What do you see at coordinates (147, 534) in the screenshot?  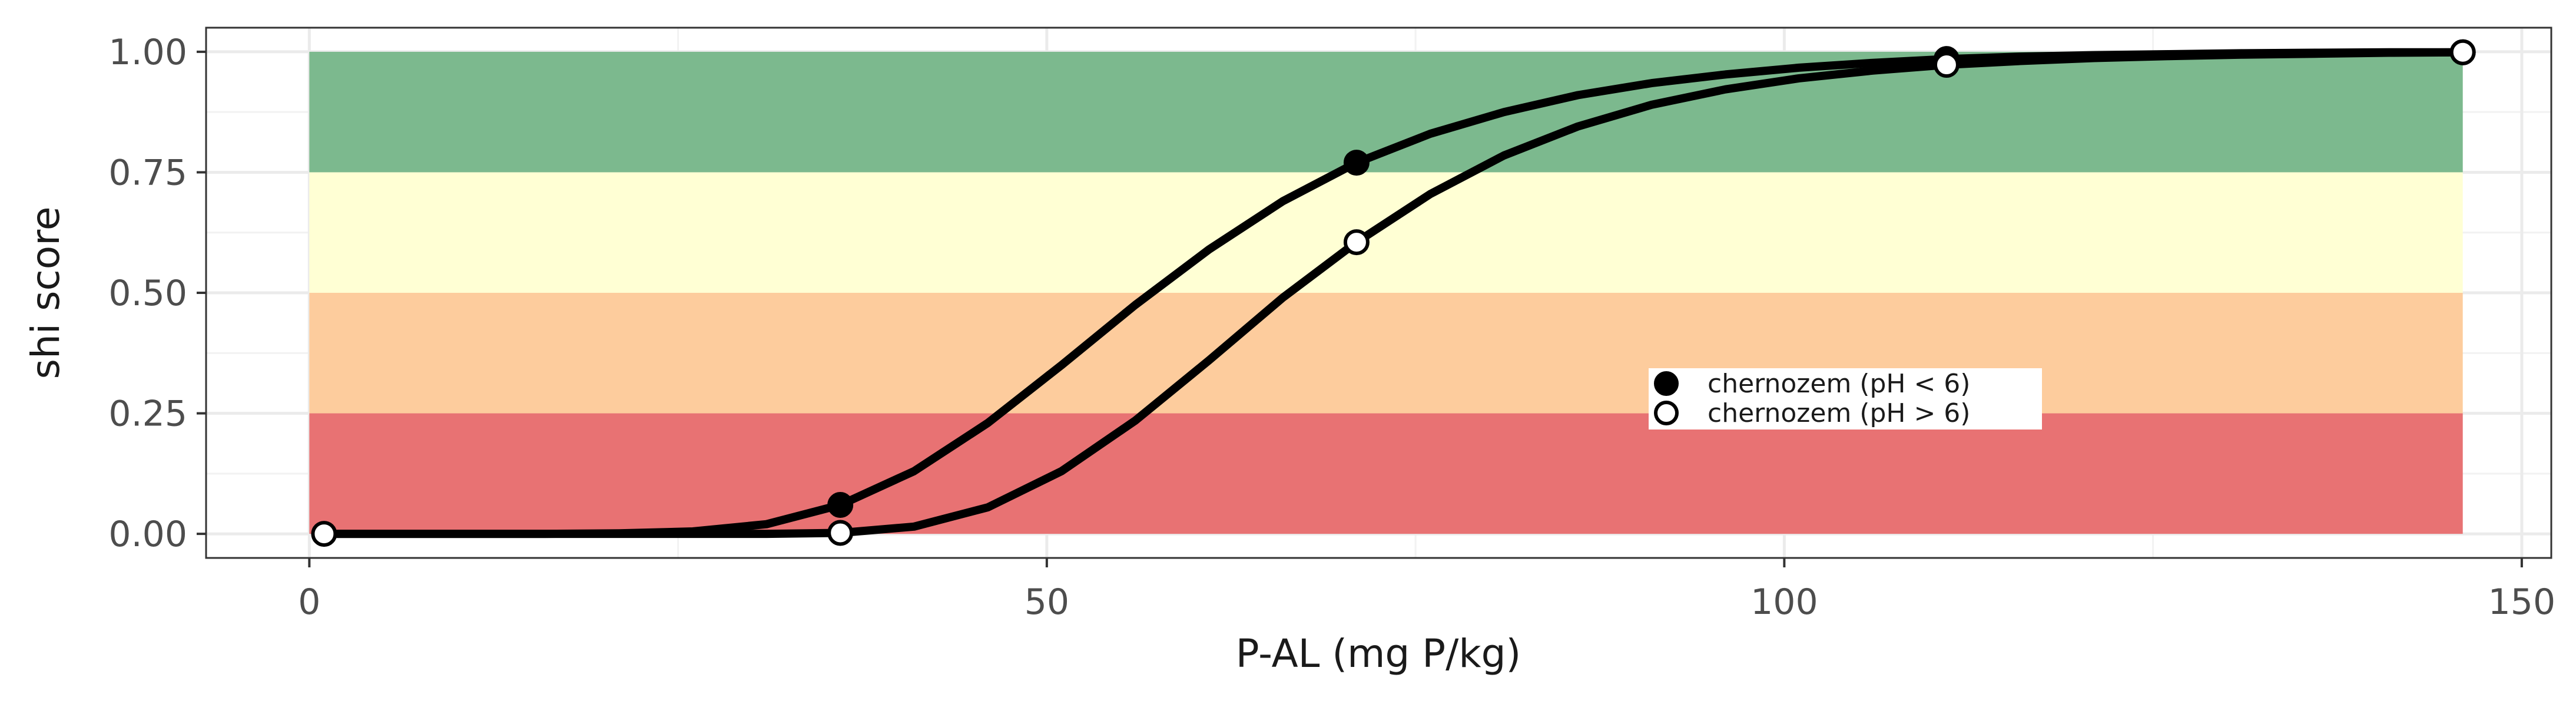 I see `y-tick-label: 0.00` at bounding box center [147, 534].